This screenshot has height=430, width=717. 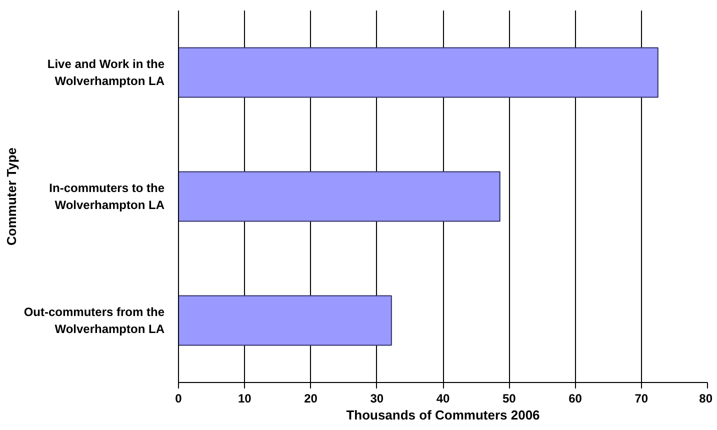 What do you see at coordinates (509, 399) in the screenshot?
I see `x-tick-label: 50` at bounding box center [509, 399].